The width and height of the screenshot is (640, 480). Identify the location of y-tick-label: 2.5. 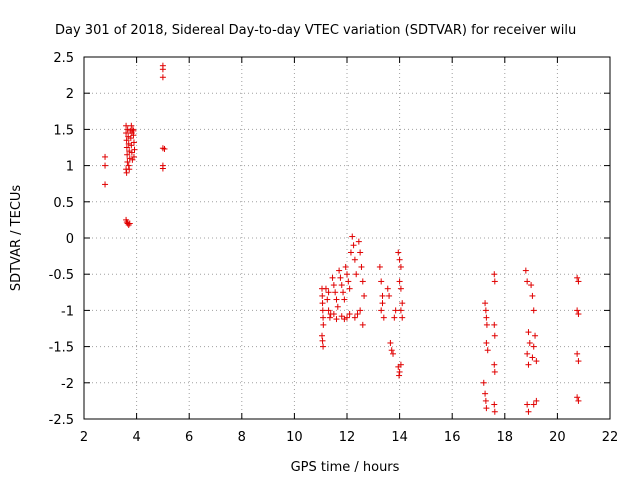
(63, 58).